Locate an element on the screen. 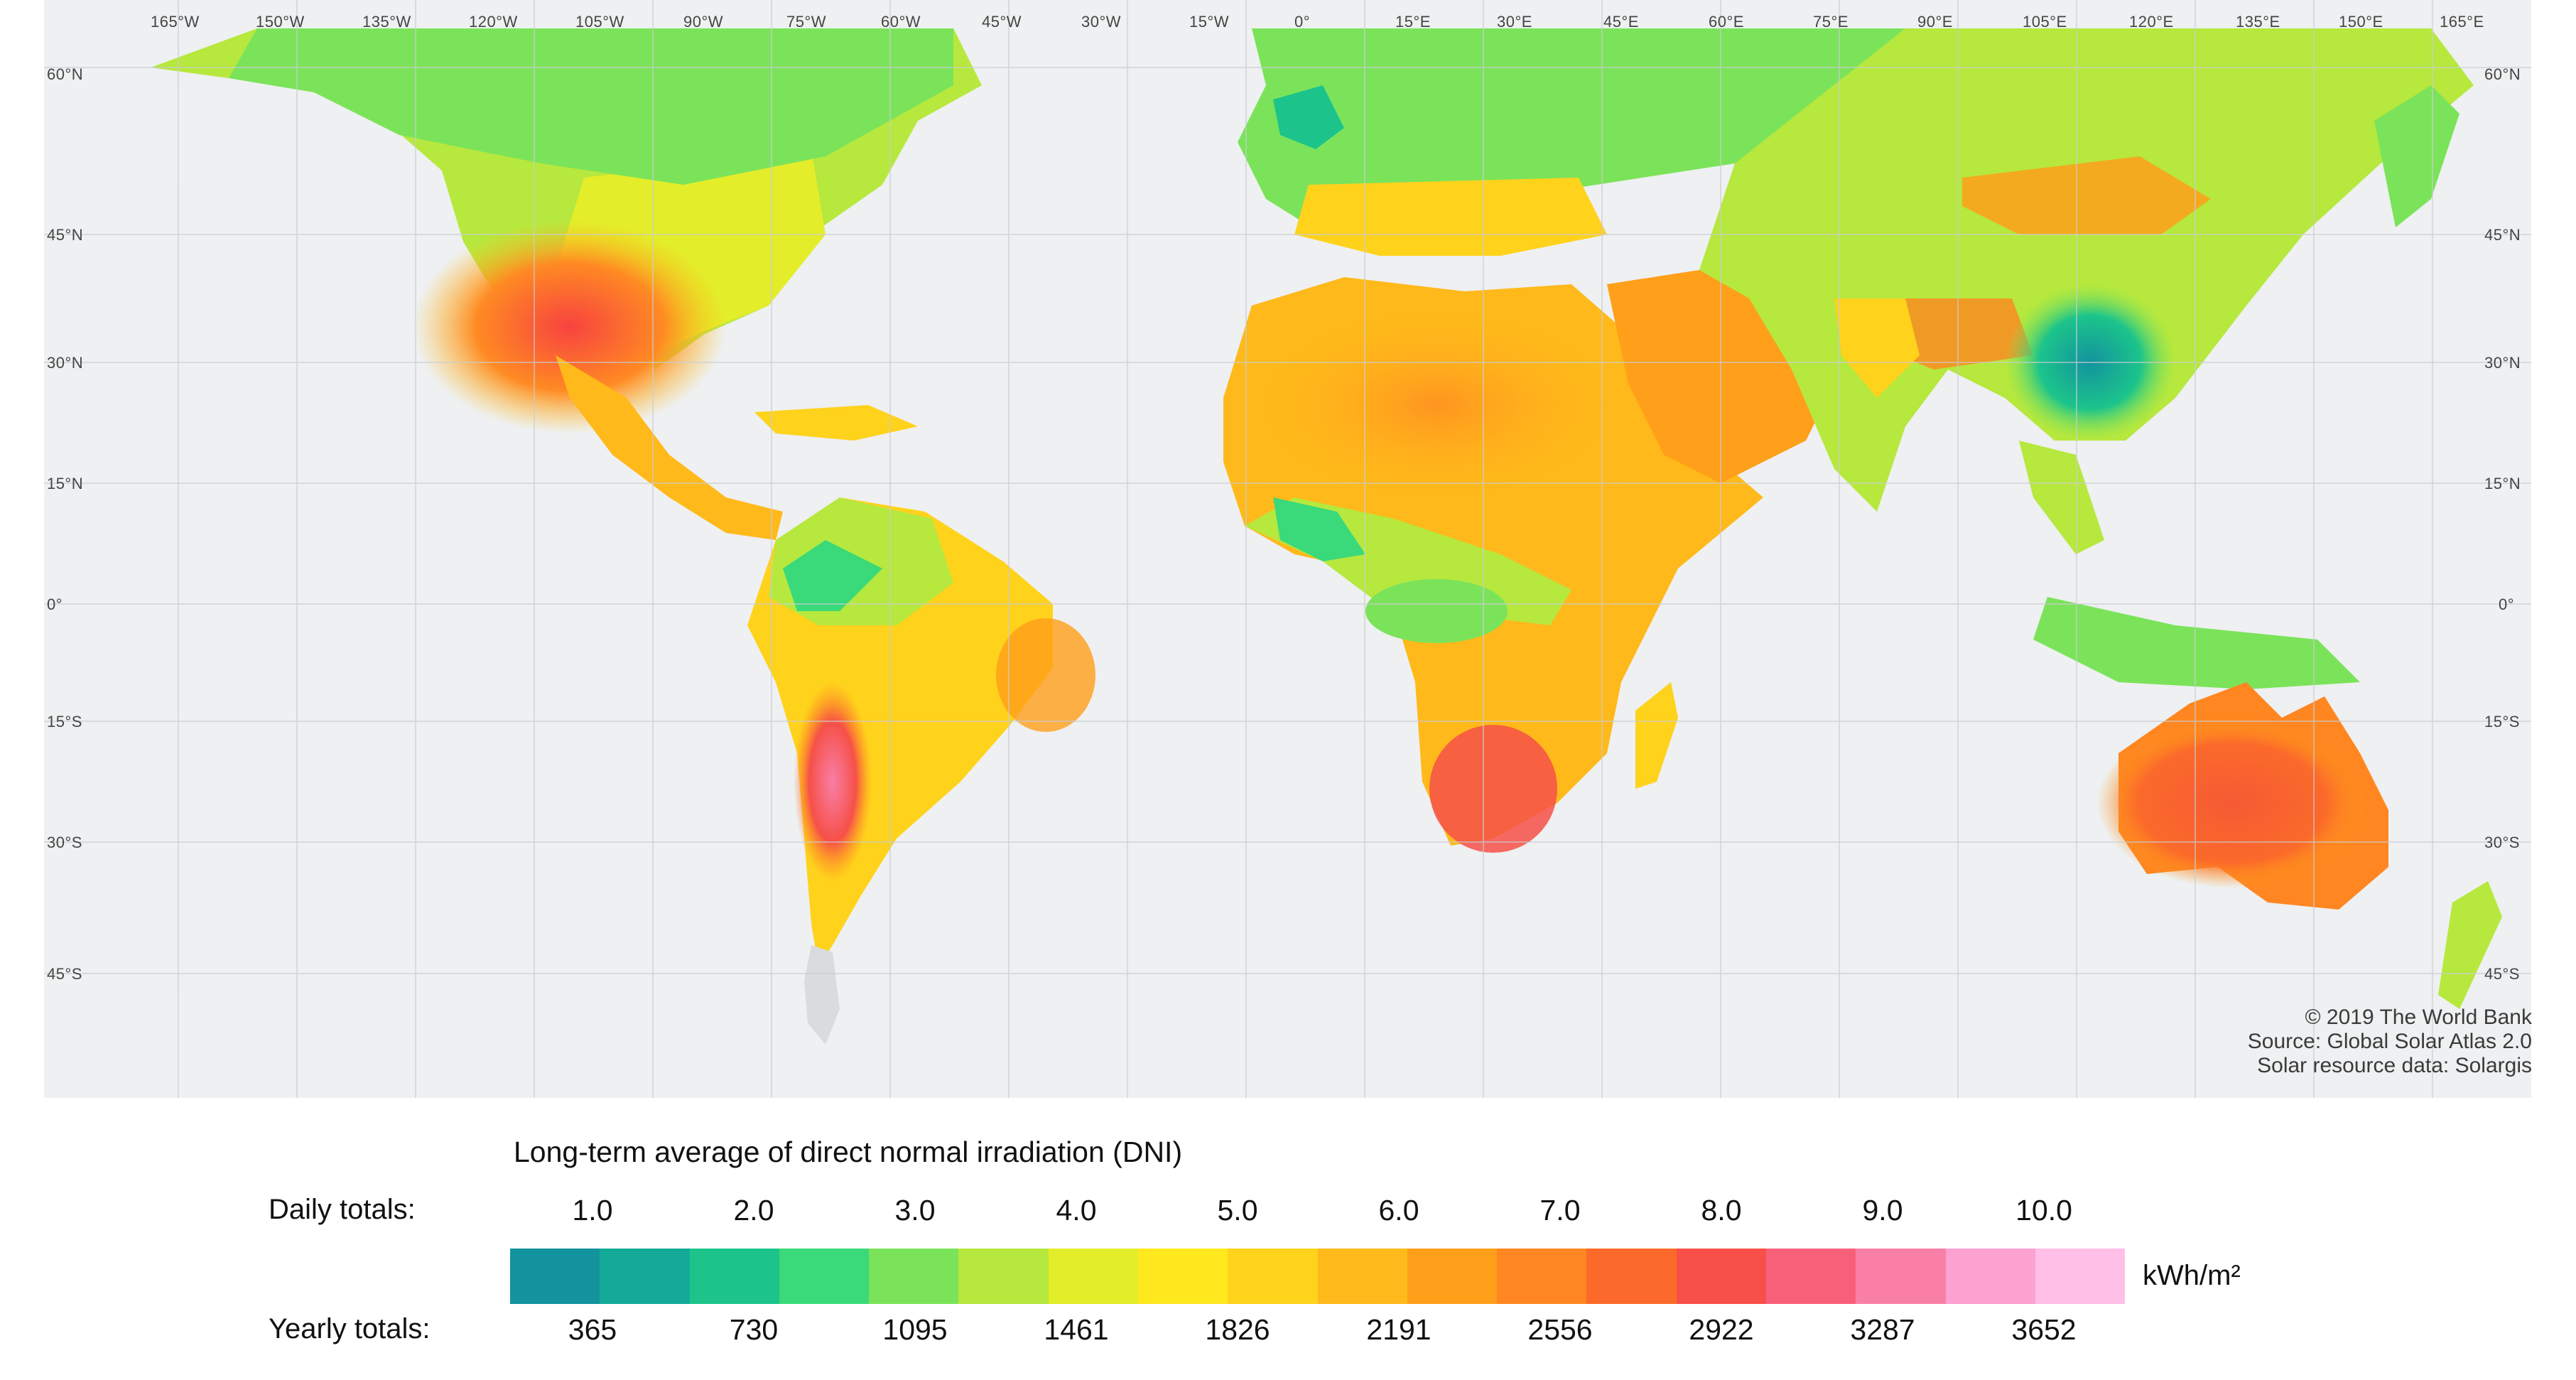 The image size is (2576, 1380). yearly-tick: 1826 is located at coordinates (1237, 1329).